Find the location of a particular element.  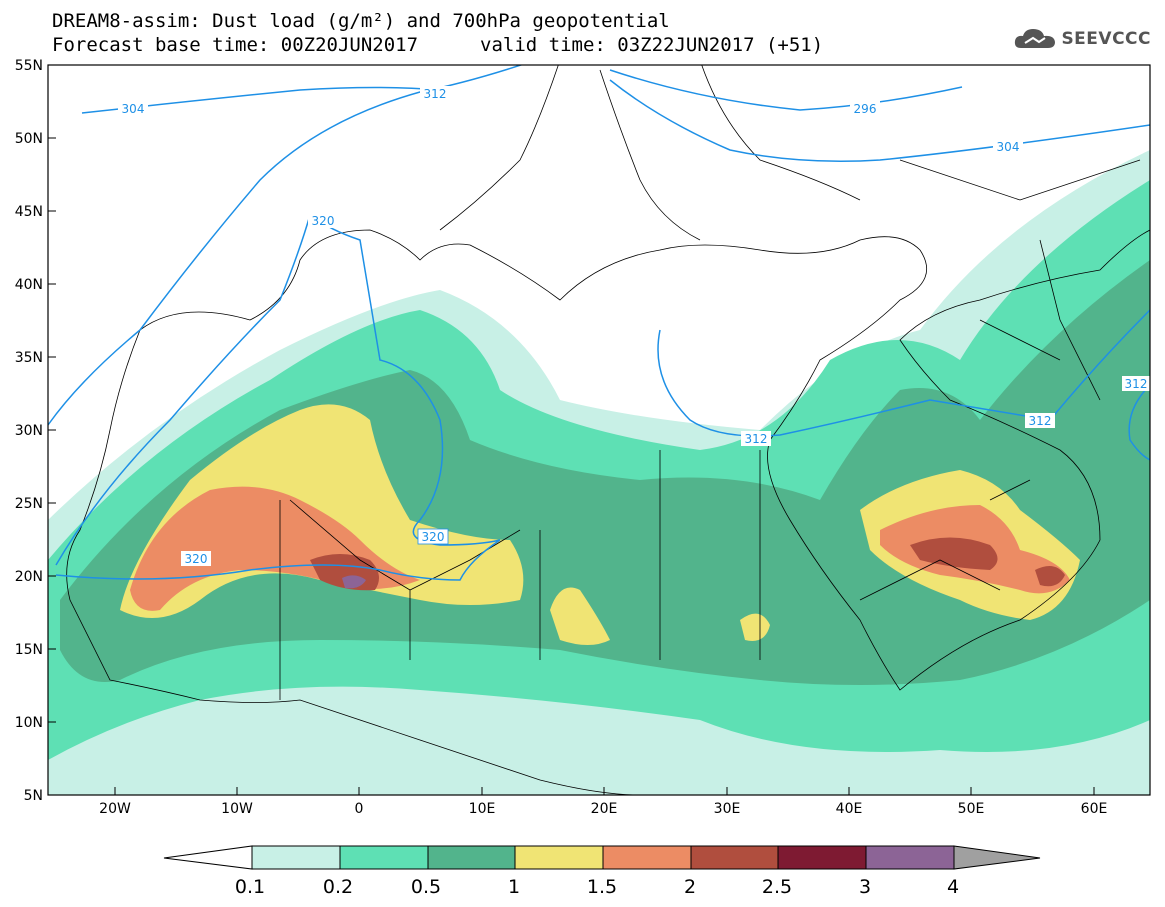

colorbar-label: 2 is located at coordinates (690, 887).